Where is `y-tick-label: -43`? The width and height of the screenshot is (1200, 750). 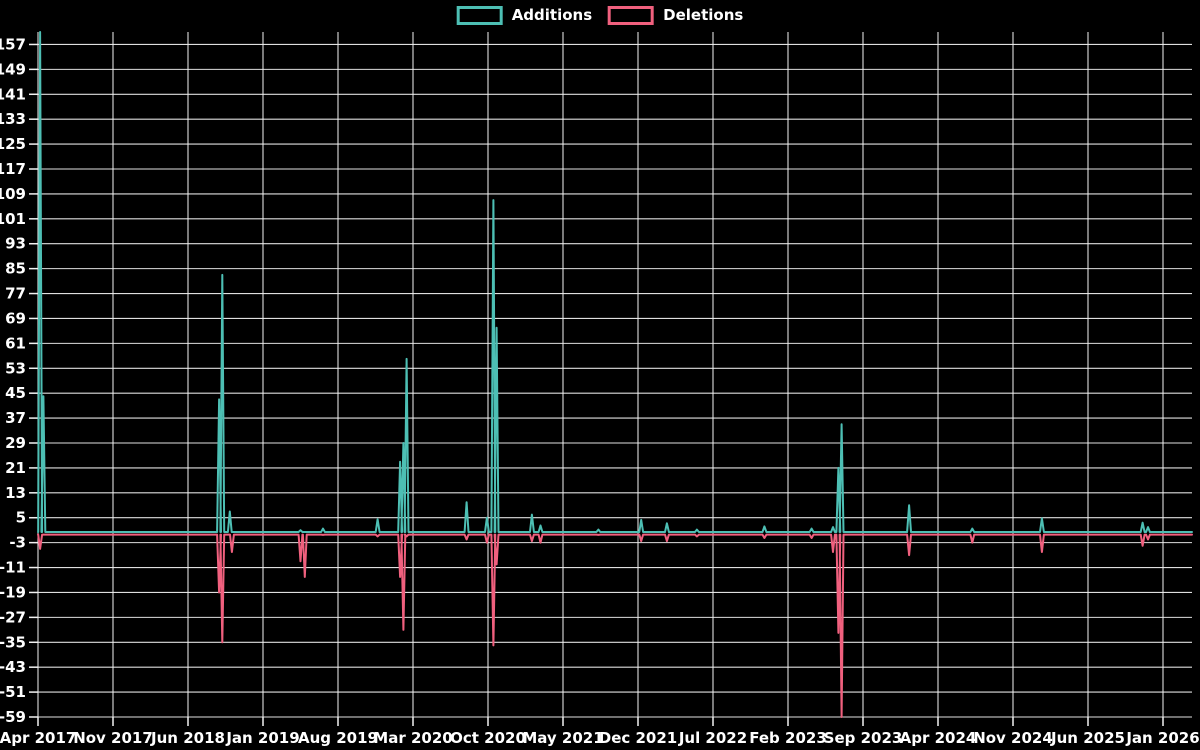
y-tick-label: -43 is located at coordinates (13, 667).